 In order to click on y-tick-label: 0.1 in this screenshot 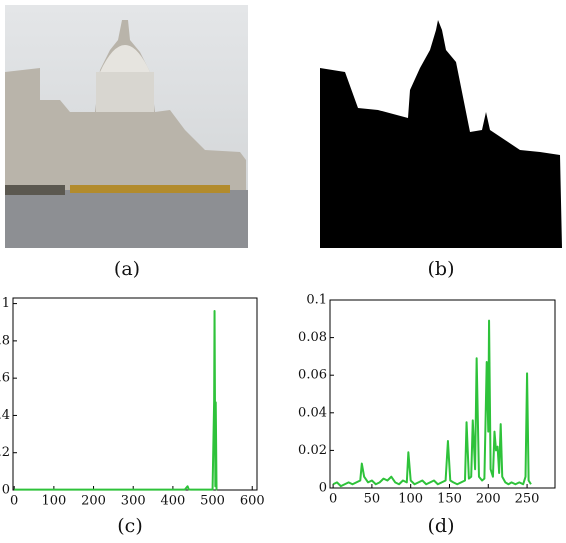, I will do `click(316, 300)`.